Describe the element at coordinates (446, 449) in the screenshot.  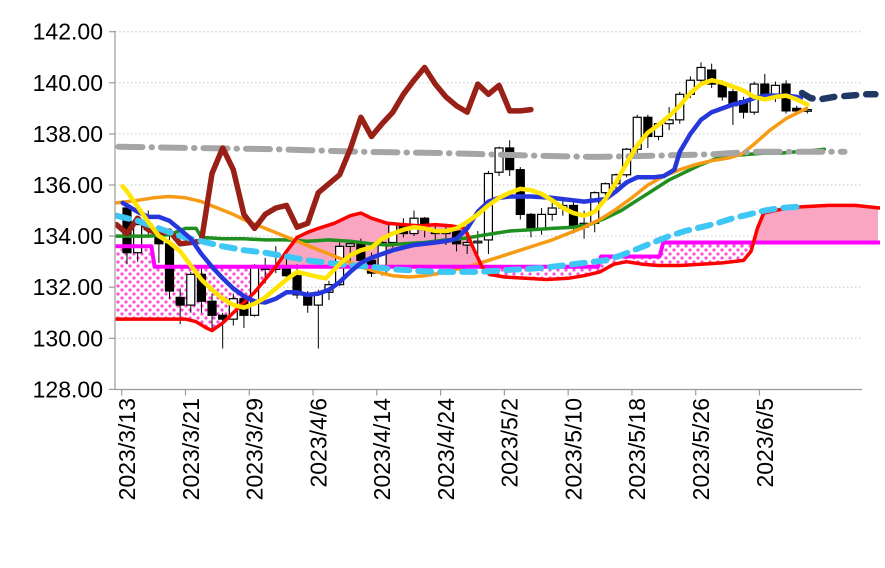
I see `x-axis-label: 2023/4/24` at that location.